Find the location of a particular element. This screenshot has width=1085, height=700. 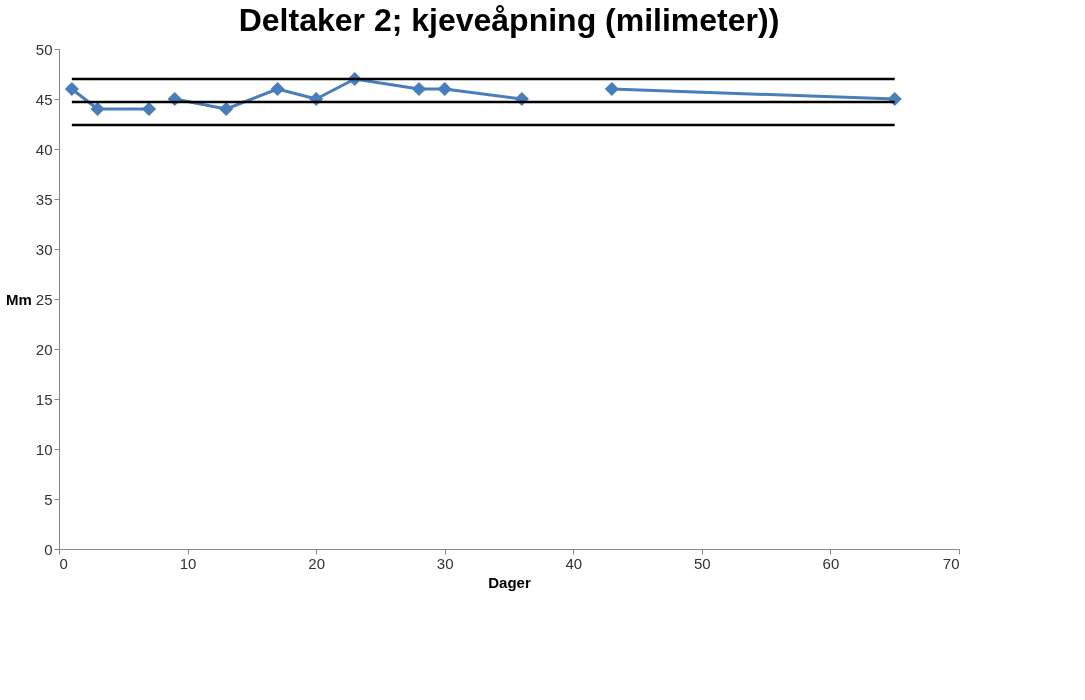

x-tick-label: 20 is located at coordinates (316, 563).